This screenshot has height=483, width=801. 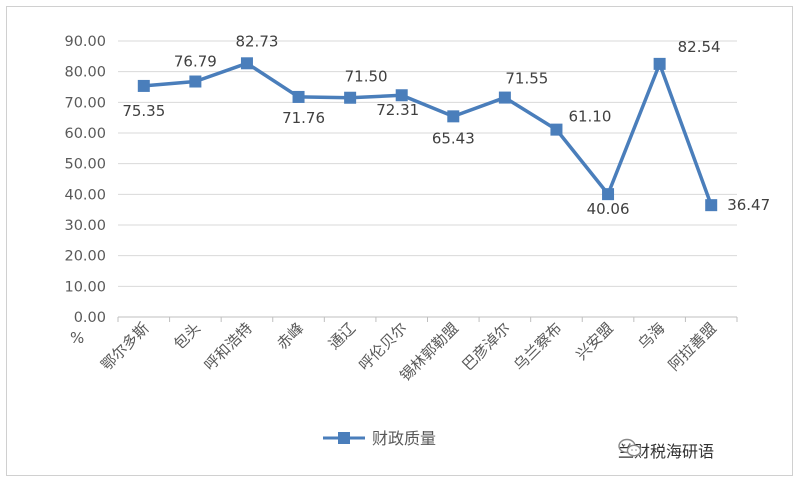 I want to click on data-label: 36.47, so click(x=748, y=205).